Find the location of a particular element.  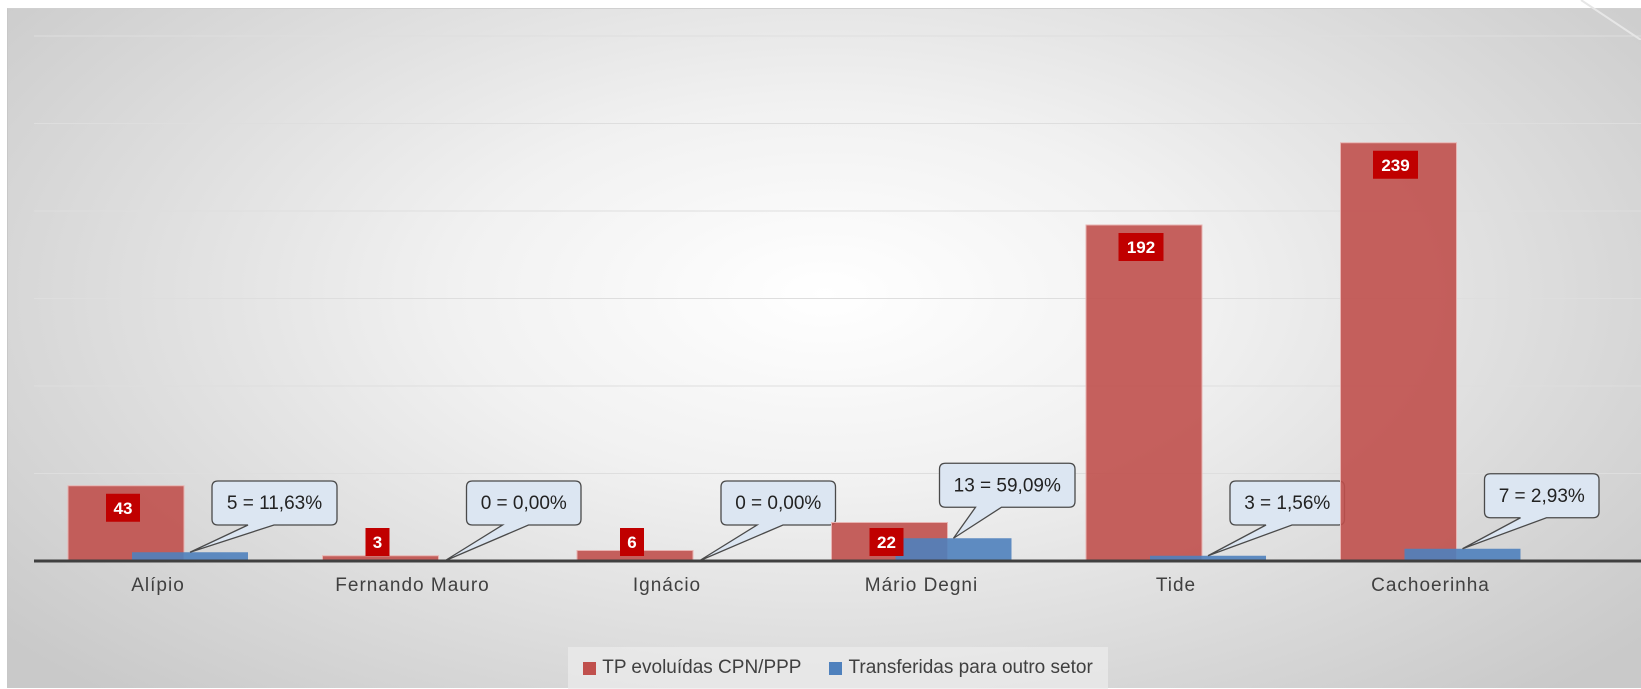

x-tick-label-5: Cachoerinha is located at coordinates (1430, 585).